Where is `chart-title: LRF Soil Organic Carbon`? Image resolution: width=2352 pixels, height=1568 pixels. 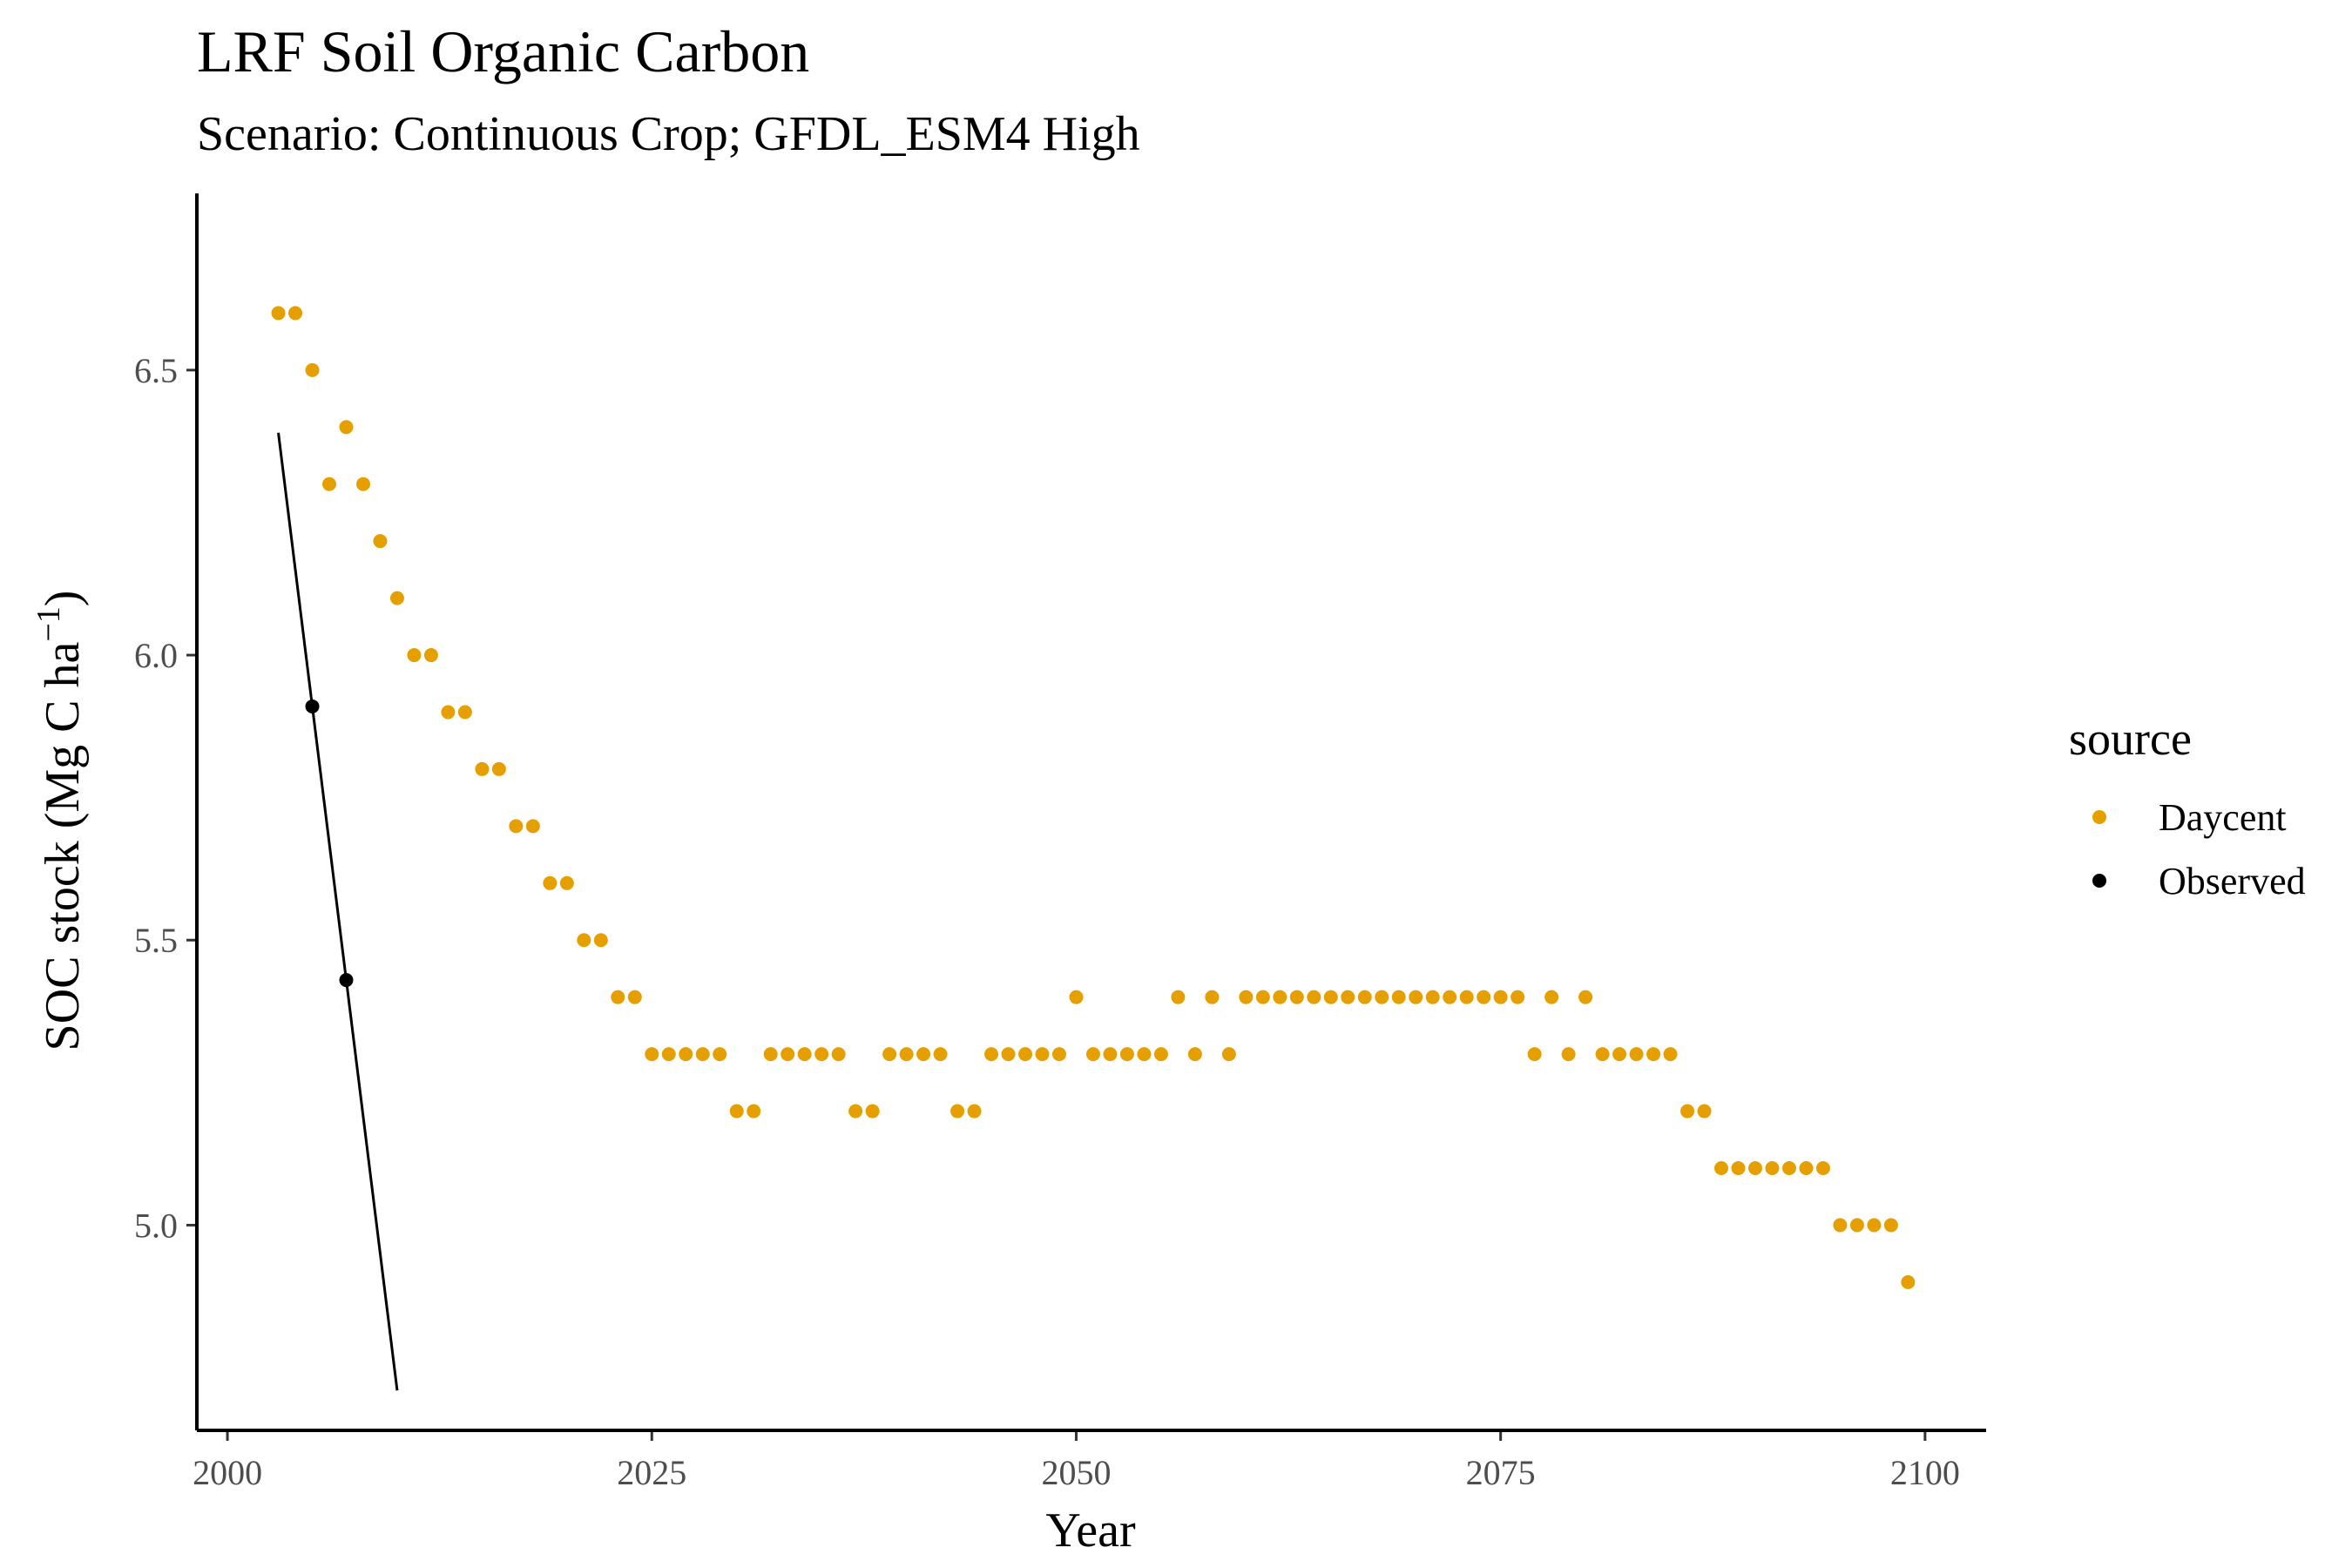 chart-title: LRF Soil Organic Carbon is located at coordinates (503, 51).